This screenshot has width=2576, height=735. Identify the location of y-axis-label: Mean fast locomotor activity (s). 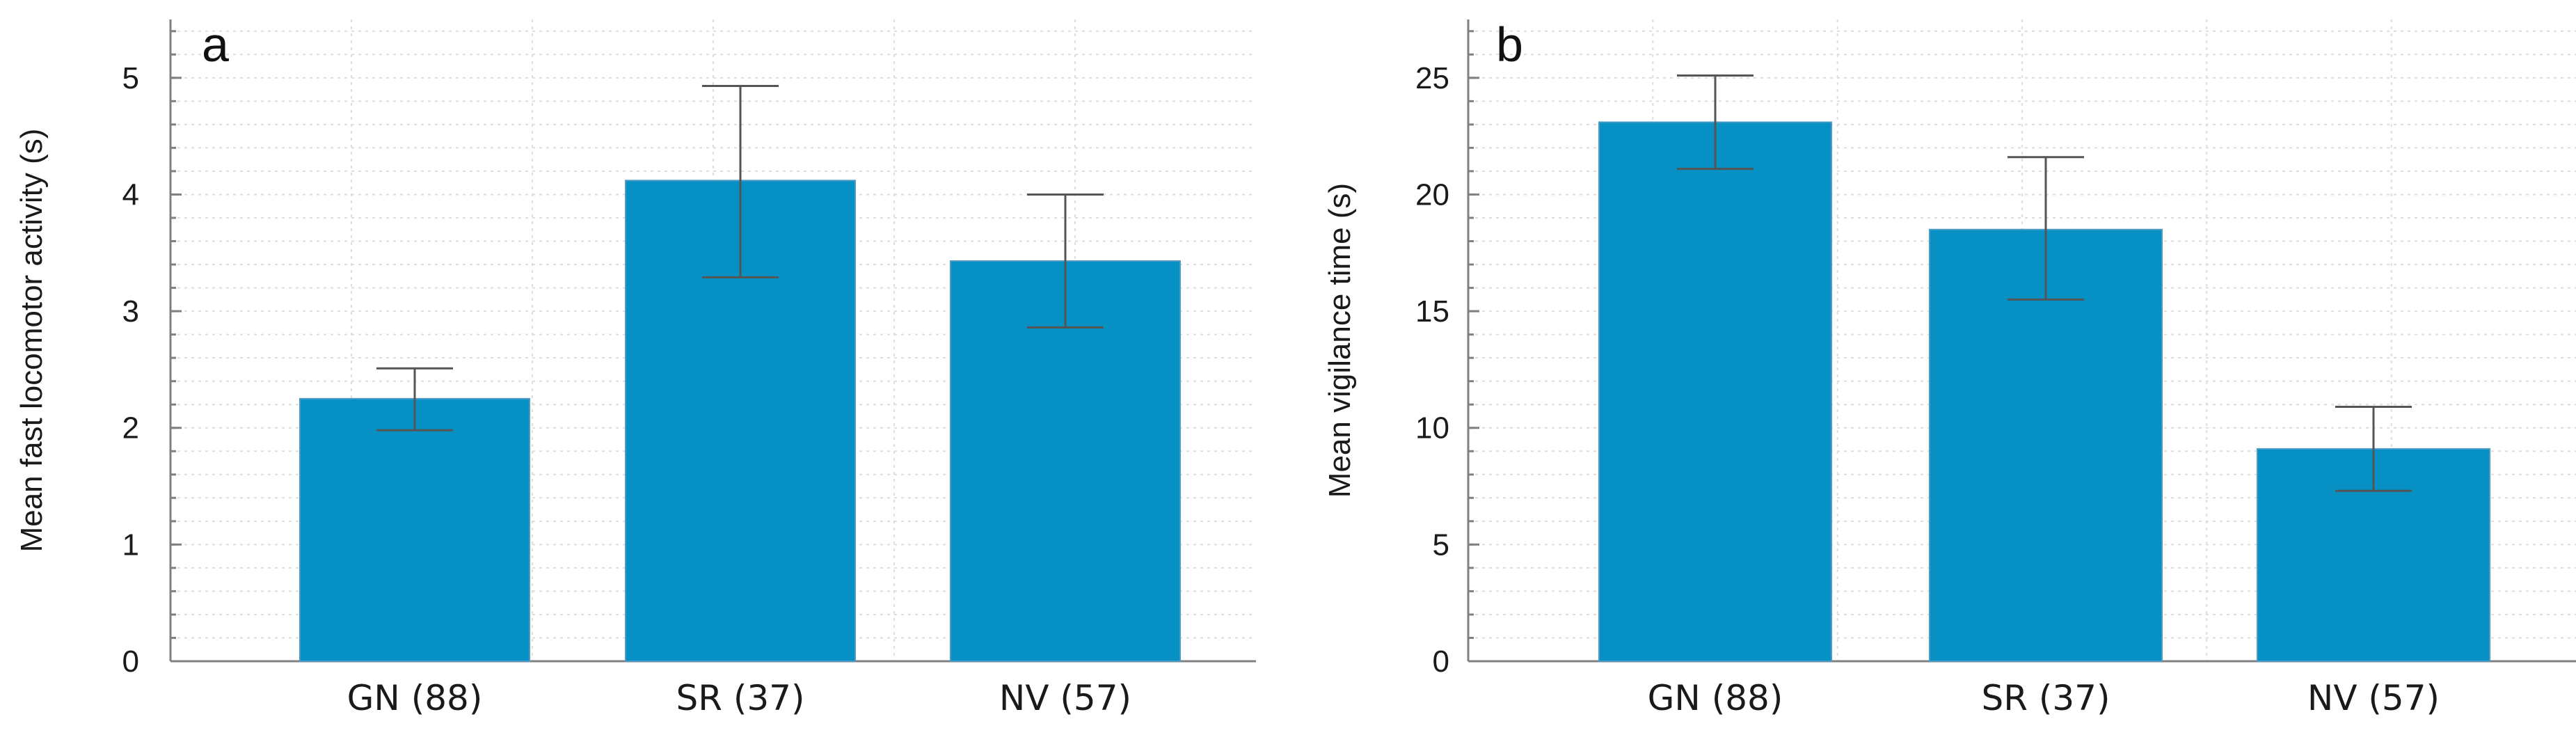
(32, 341).